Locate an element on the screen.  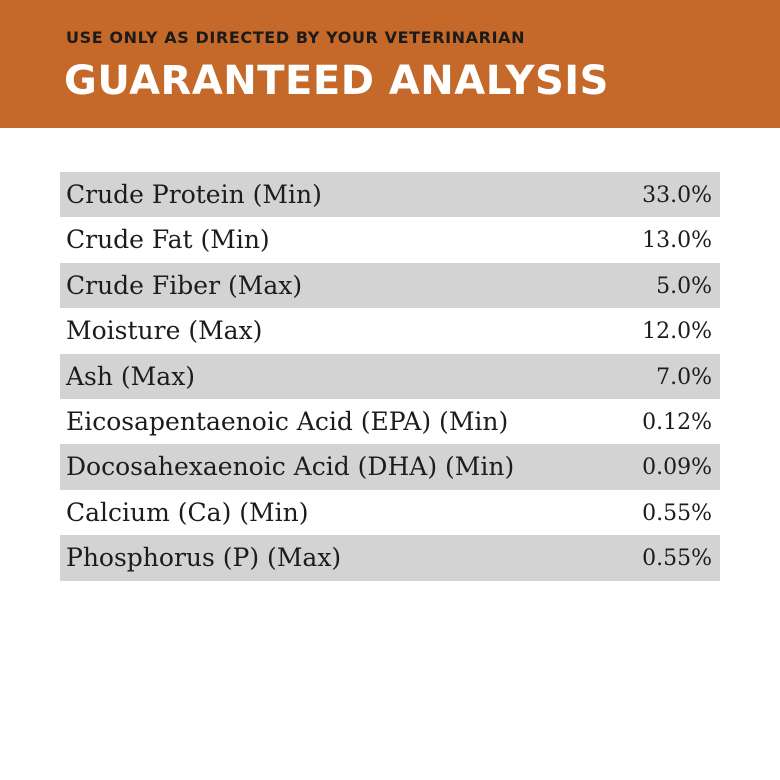
header-title: GUARANTEED ANALYSIS is located at coordinates (336, 81).